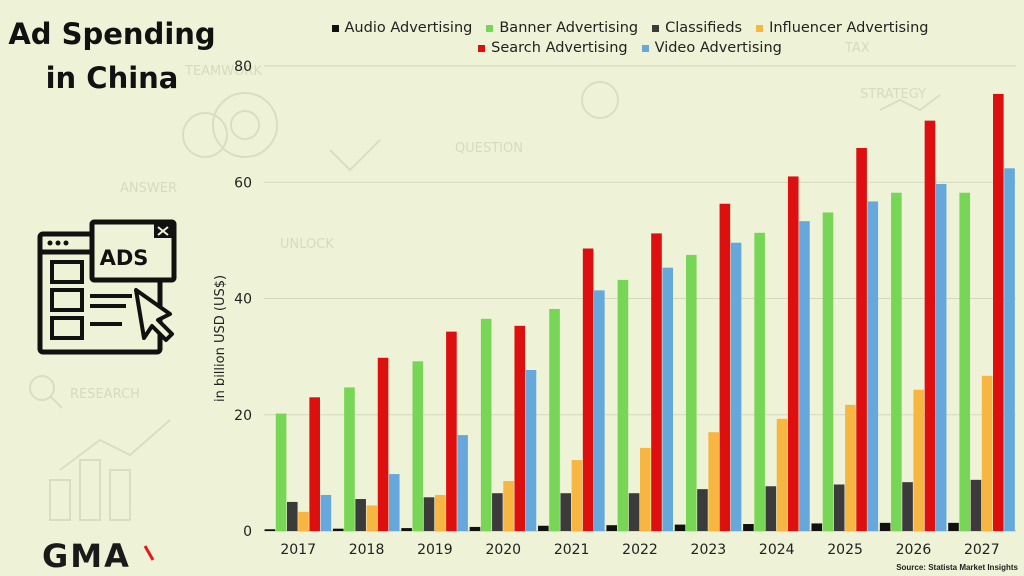  I want to click on y-tick-label: 40, so click(243, 300).